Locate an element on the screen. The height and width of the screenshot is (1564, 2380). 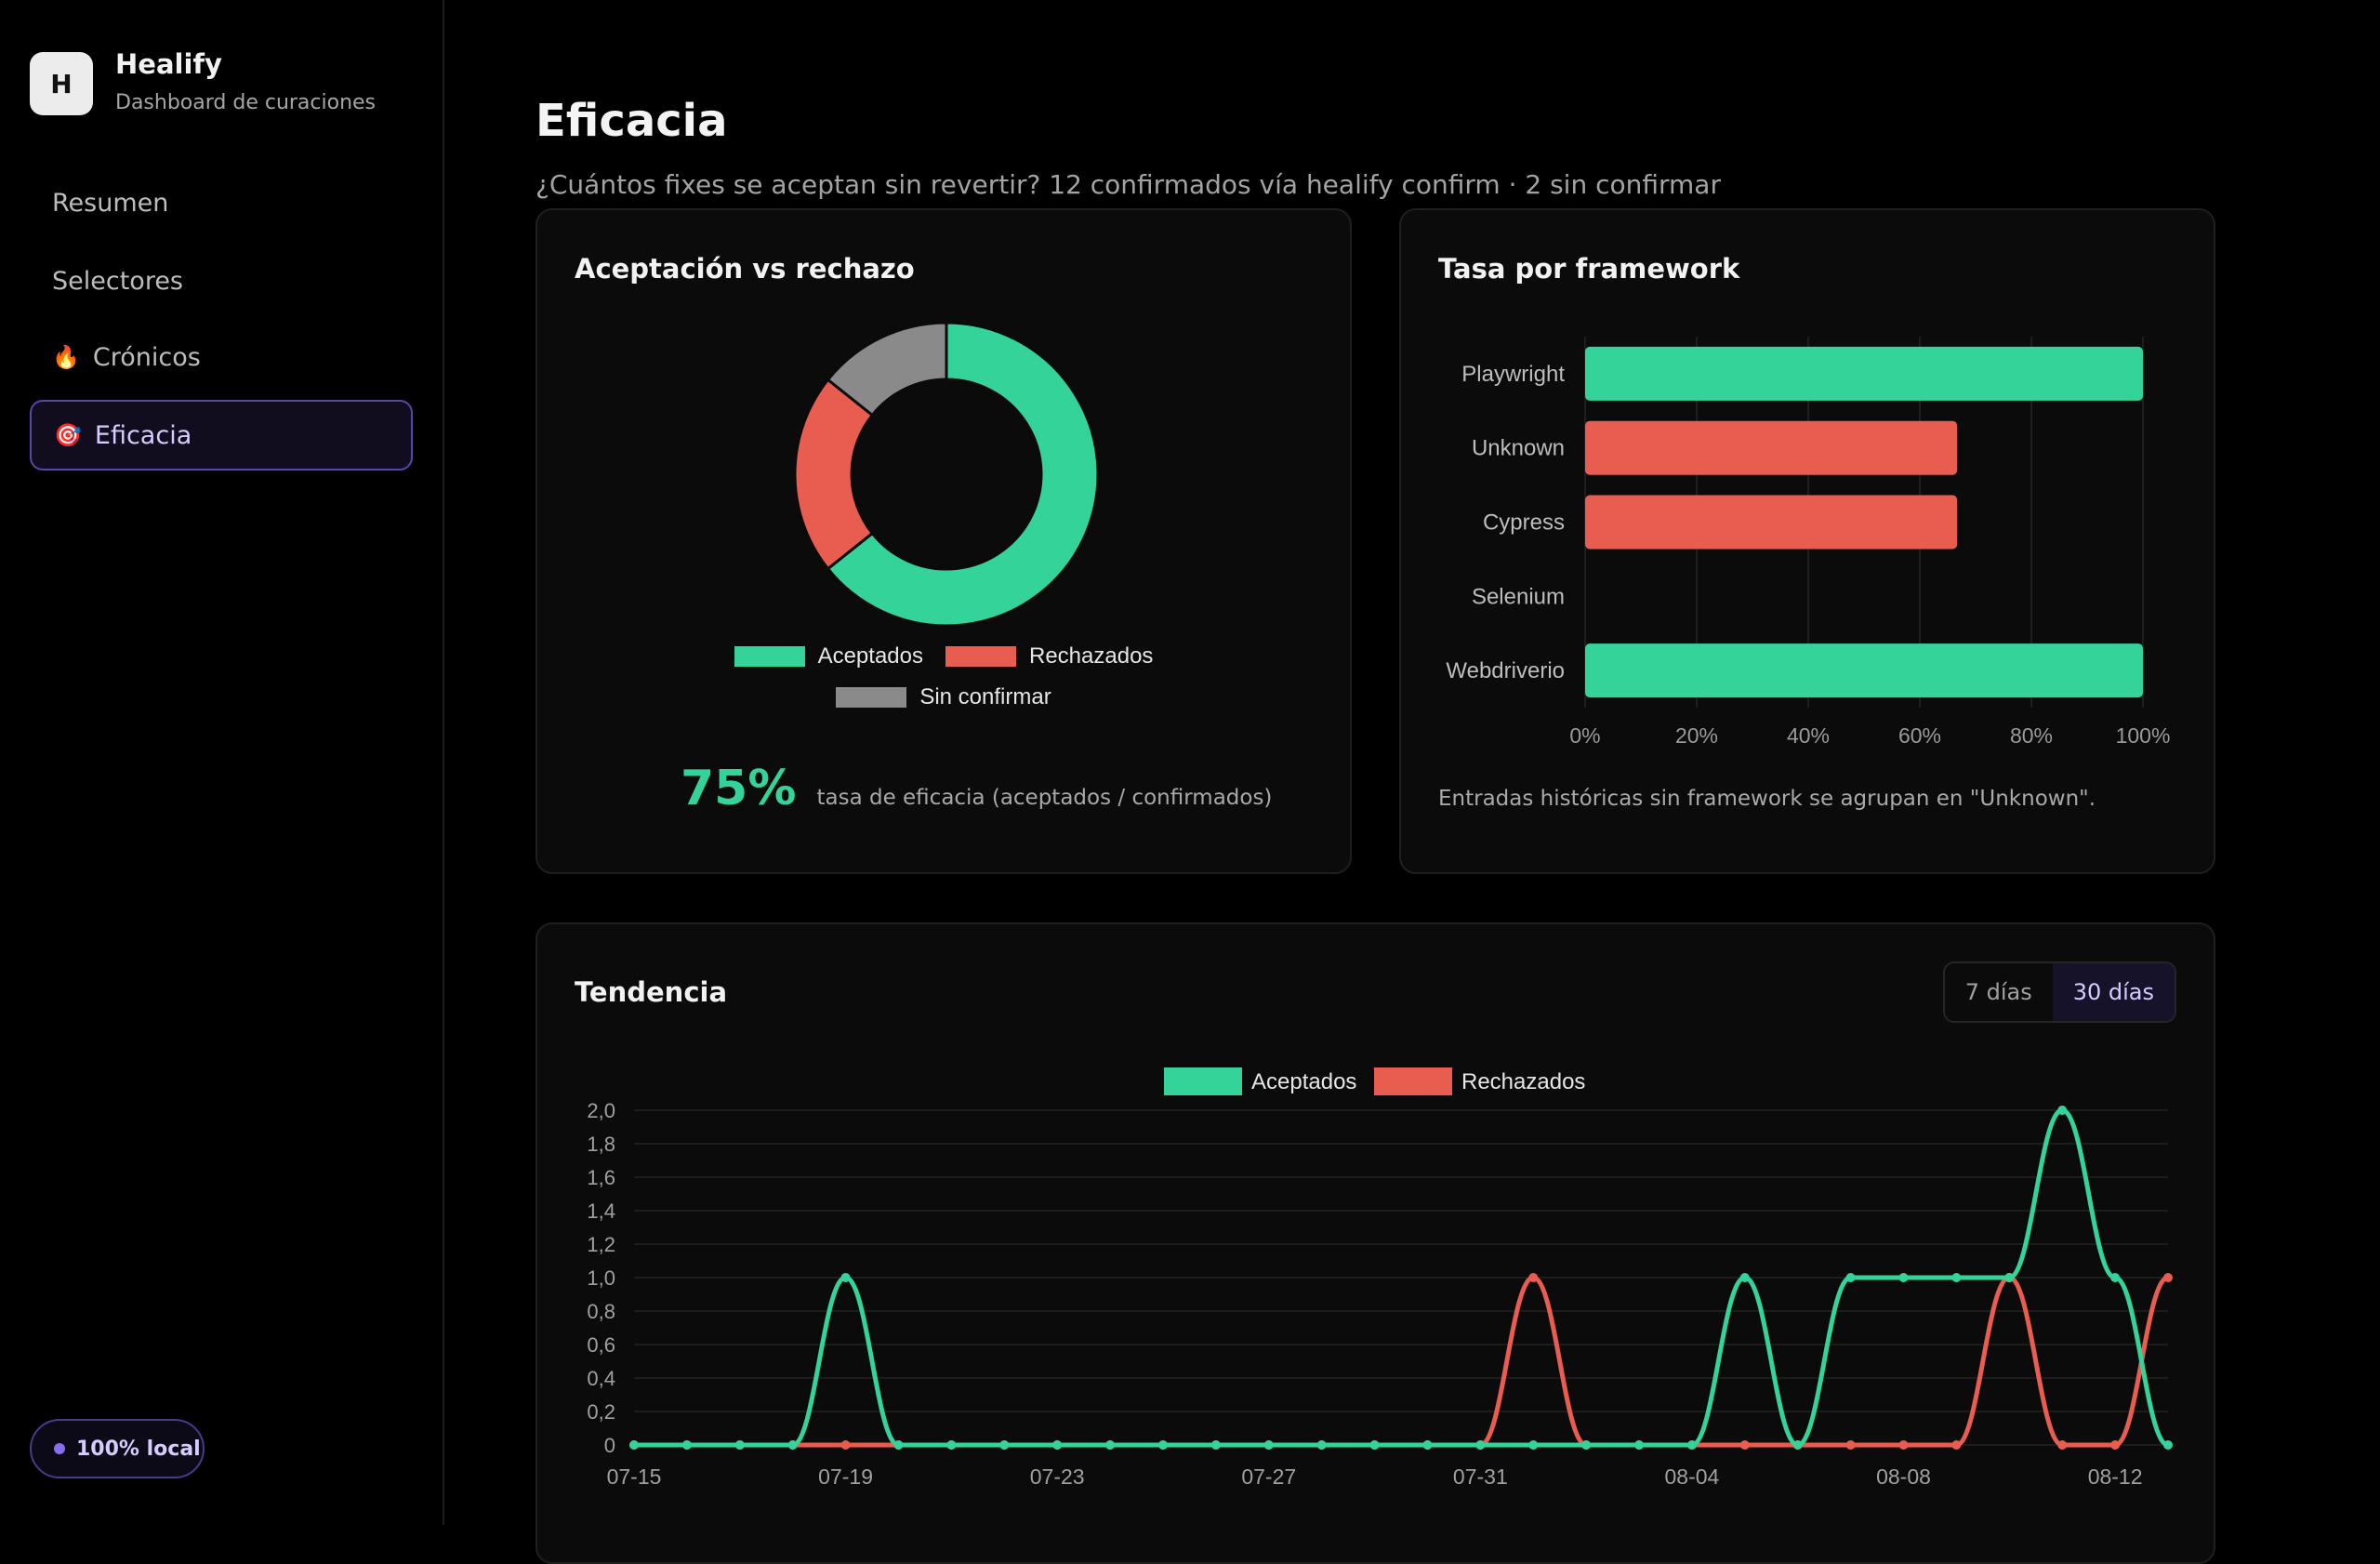
x-tick-label: 07-23 is located at coordinates (1057, 1477).